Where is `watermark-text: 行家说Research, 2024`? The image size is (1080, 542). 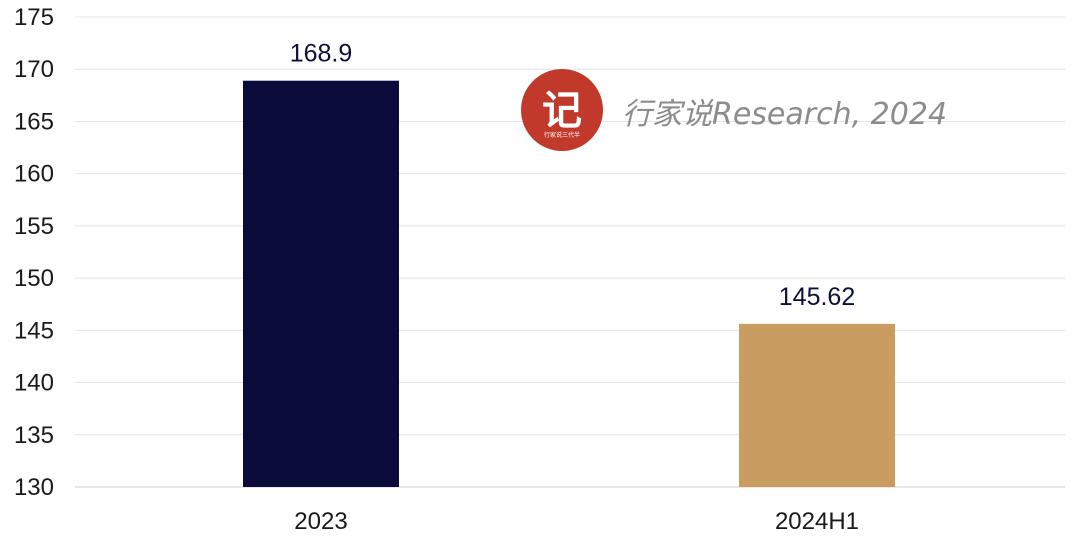
watermark-text: 行家说Research, 2024 is located at coordinates (784, 114).